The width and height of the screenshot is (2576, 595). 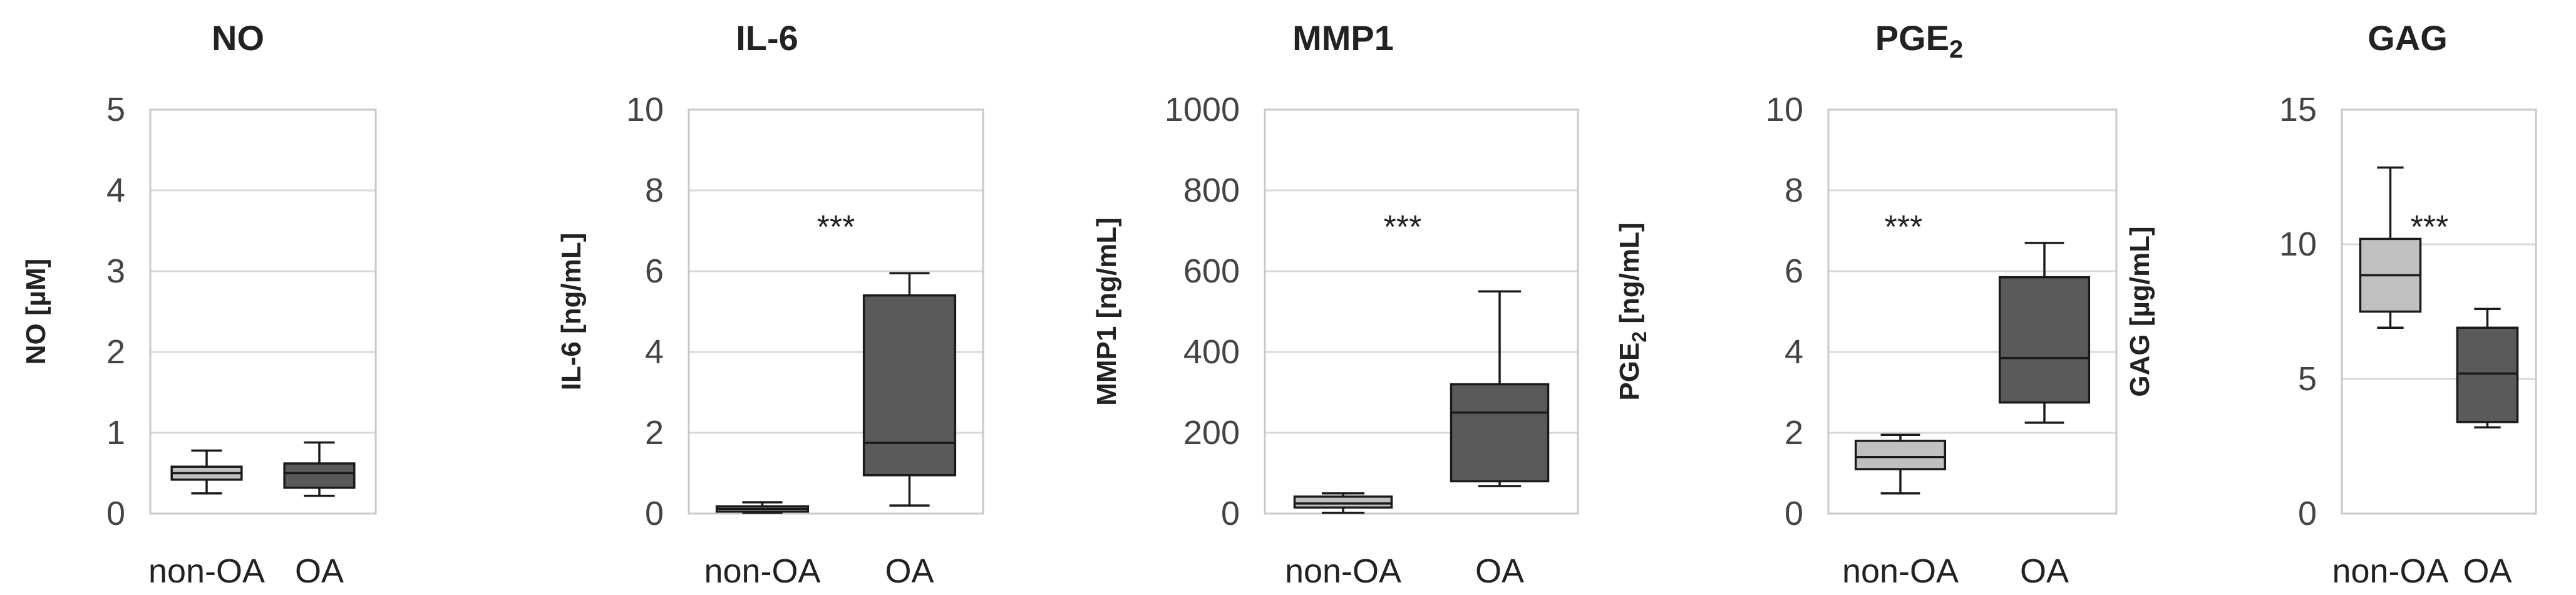 I want to click on y-axis-title: IL-6 [ng/mL], so click(x=571, y=312).